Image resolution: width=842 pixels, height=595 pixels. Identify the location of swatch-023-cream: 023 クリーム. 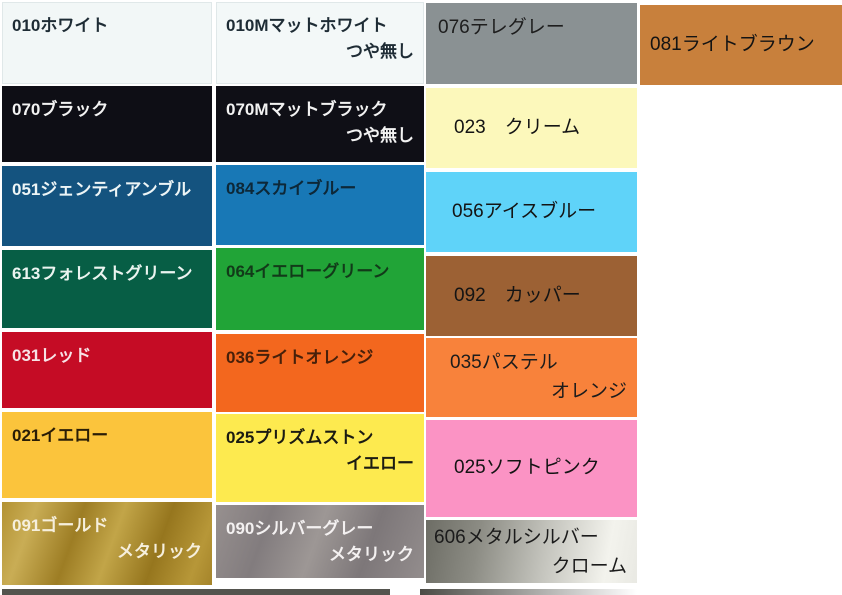
(531, 128).